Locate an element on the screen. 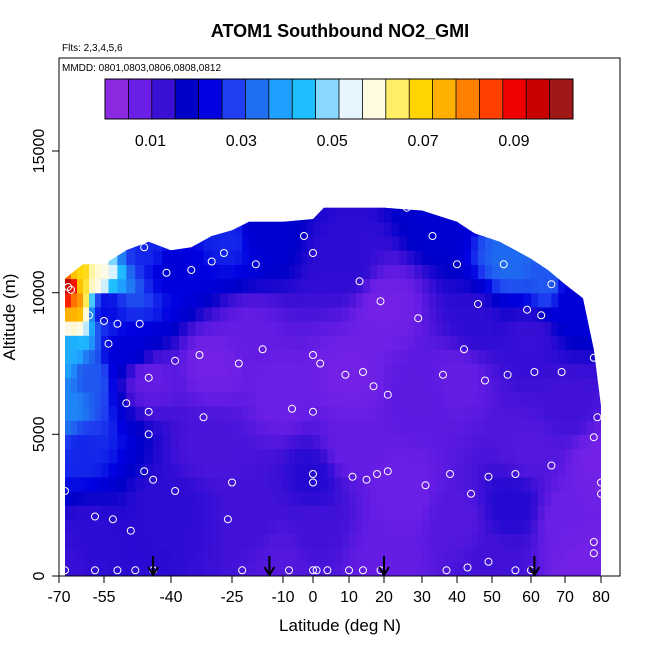 This screenshot has width=650, height=650. flights-note: Flts: 2,3,4,5,6 is located at coordinates (92, 48).